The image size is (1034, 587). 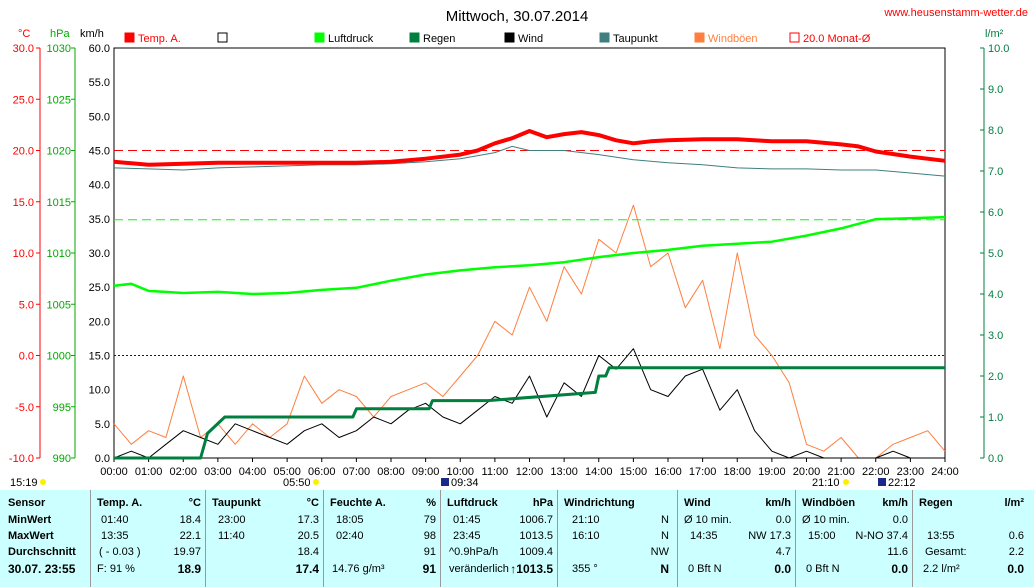 I want to click on press-max-time: 23:45, so click(x=467, y=536).